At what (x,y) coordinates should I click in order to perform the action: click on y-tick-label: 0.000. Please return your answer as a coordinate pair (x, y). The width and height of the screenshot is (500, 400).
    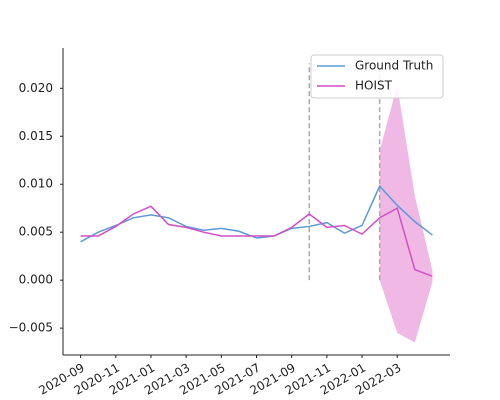
    Looking at the image, I should click on (36, 280).